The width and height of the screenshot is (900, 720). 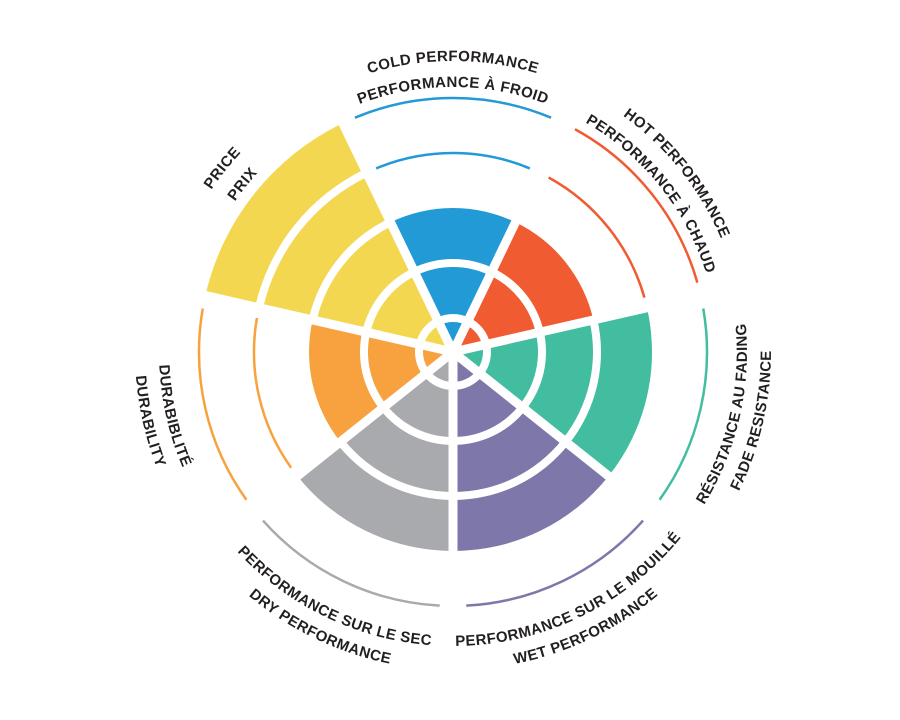 I want to click on sector-label-hot-performance-line1: HOT PERFORMANCE, so click(x=677, y=172).